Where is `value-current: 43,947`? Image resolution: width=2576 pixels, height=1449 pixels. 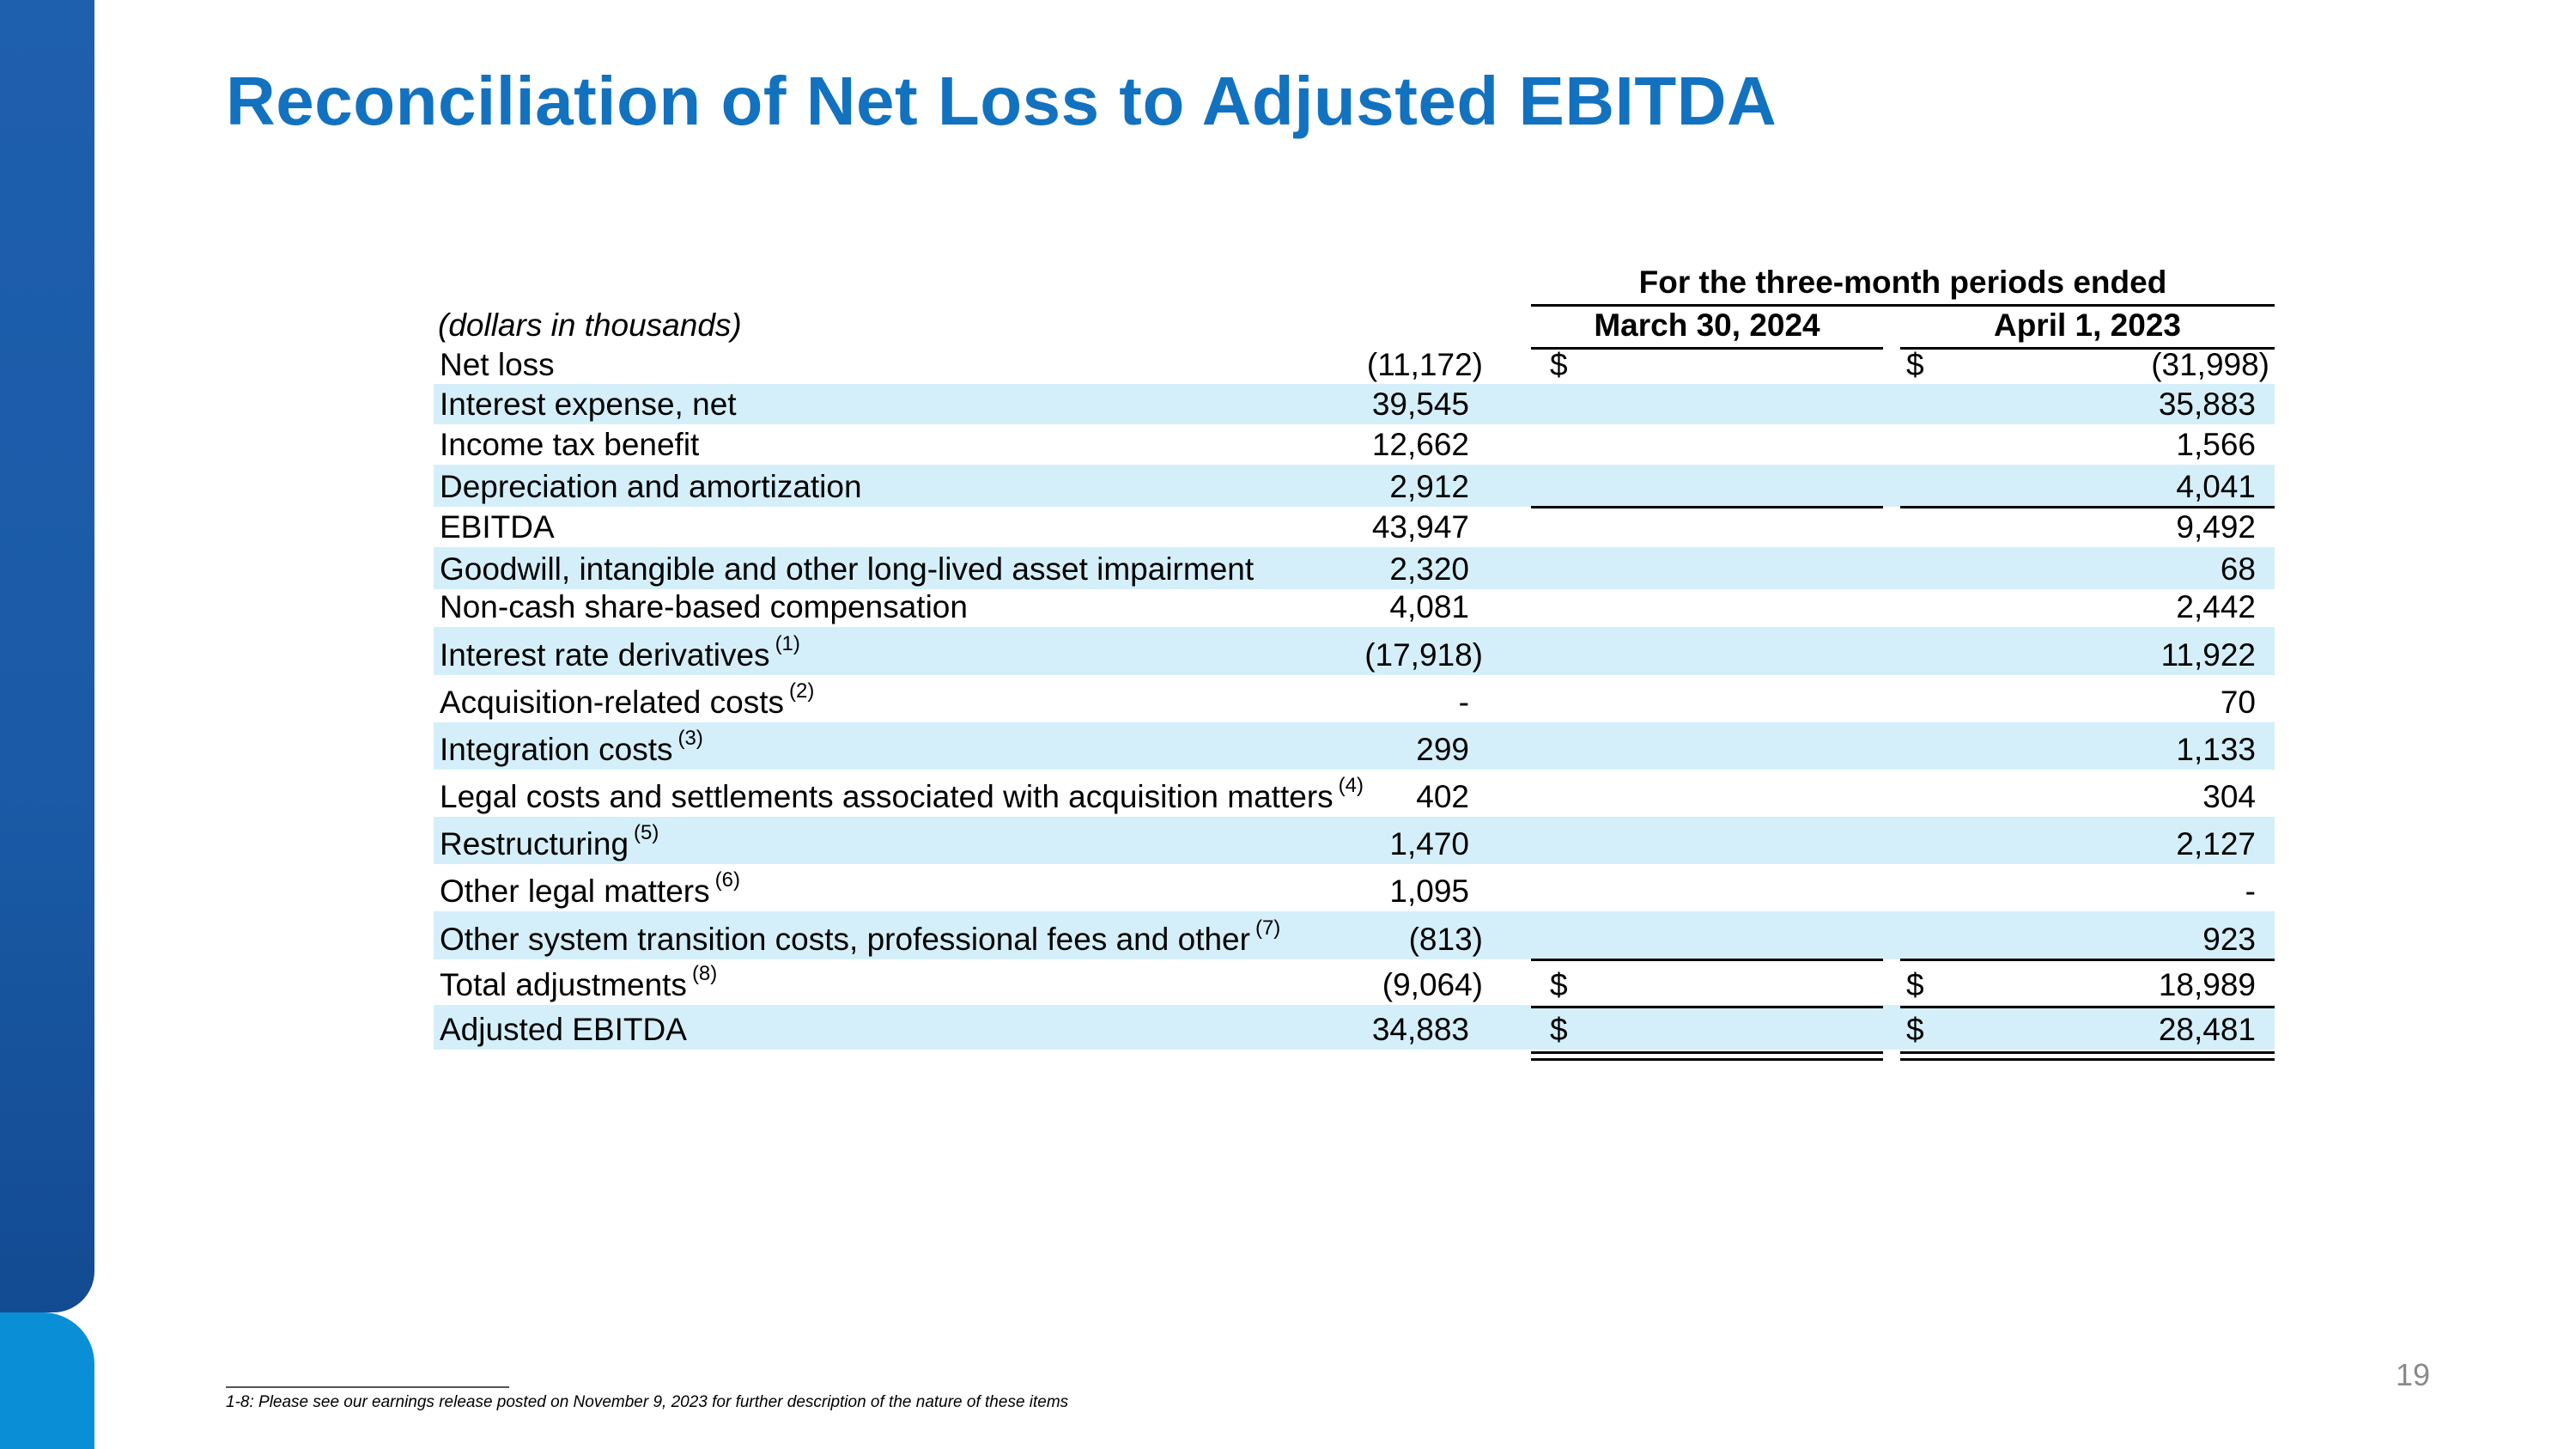 value-current: 43,947 is located at coordinates (1420, 527).